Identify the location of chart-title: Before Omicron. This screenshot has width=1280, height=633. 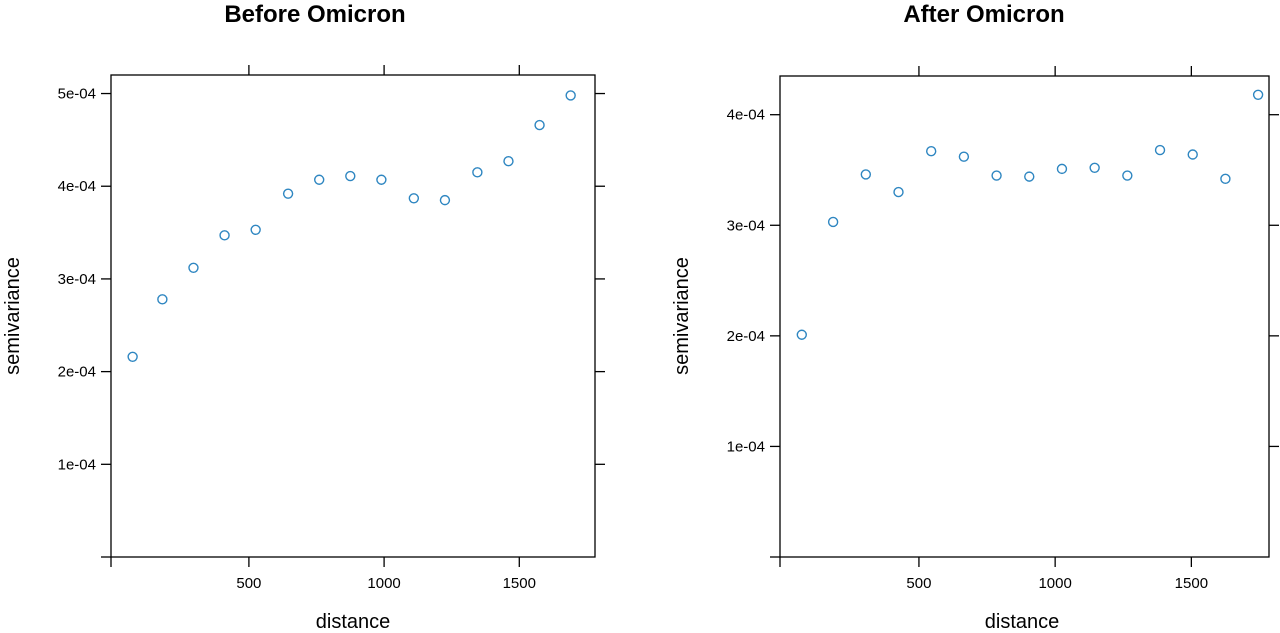
(314, 14).